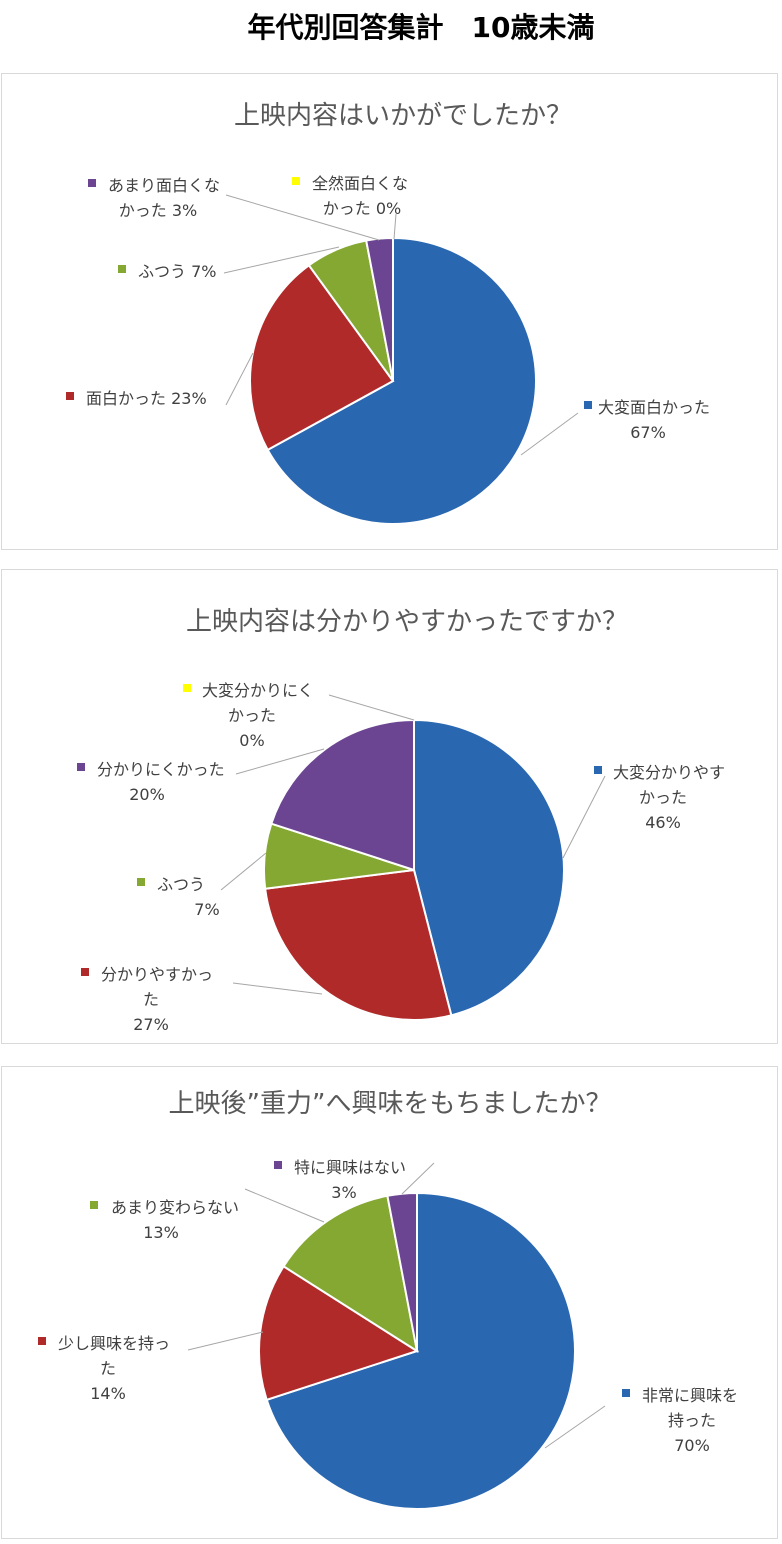 The height and width of the screenshot is (1544, 782). What do you see at coordinates (114, 1343) in the screenshot?
I see `data-label: 少し興味を持っ` at bounding box center [114, 1343].